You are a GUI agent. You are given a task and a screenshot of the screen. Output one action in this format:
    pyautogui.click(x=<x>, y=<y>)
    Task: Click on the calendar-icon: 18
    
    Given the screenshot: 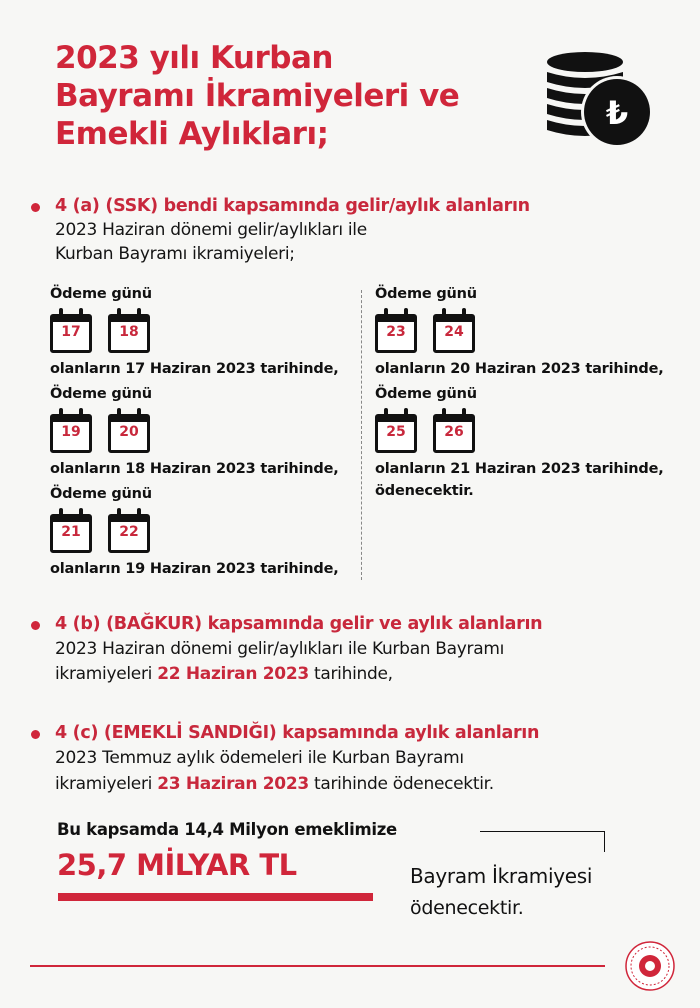 What is the action you would take?
    pyautogui.click(x=129, y=330)
    